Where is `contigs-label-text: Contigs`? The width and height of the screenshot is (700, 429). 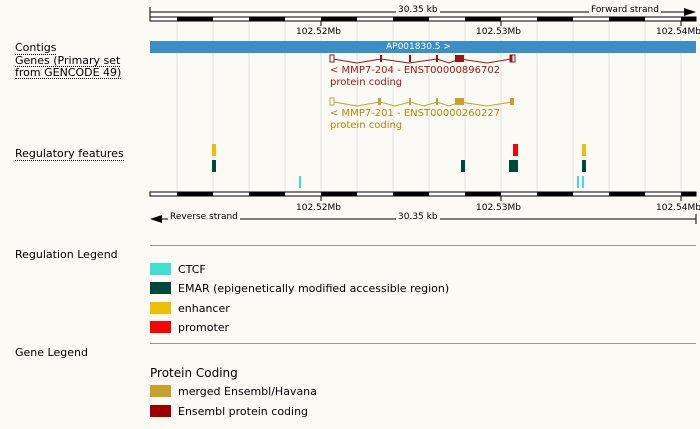 contigs-label-text: Contigs is located at coordinates (36, 48).